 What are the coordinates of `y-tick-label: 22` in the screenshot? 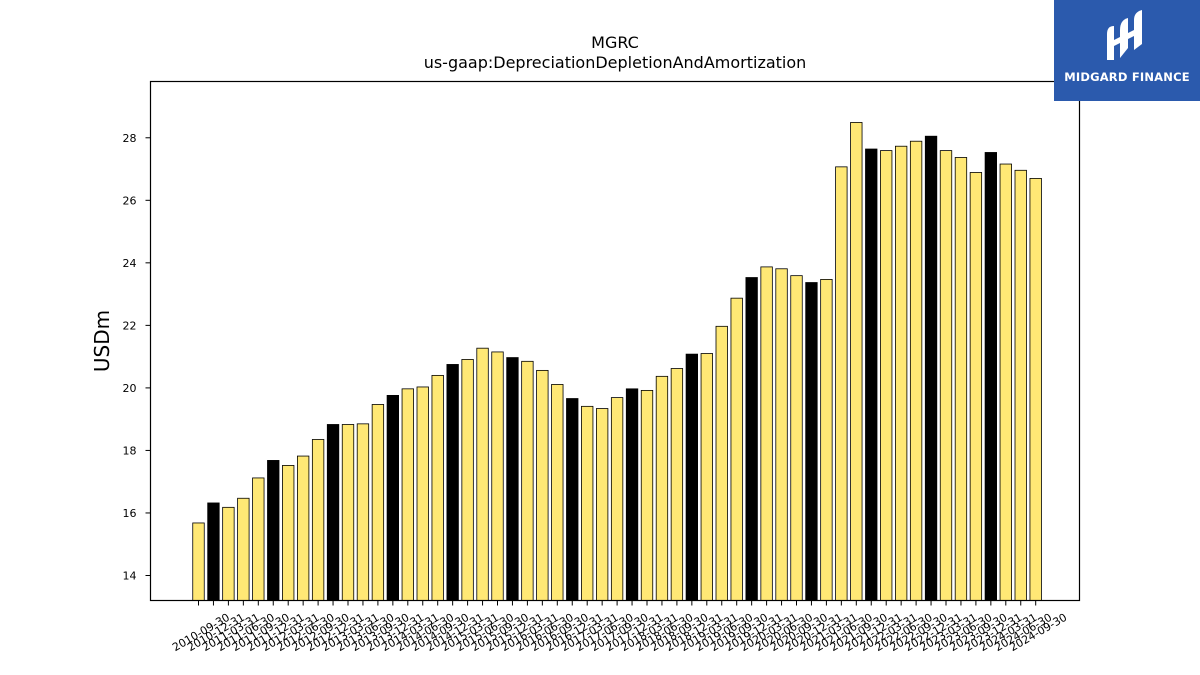 It's located at (130, 325).